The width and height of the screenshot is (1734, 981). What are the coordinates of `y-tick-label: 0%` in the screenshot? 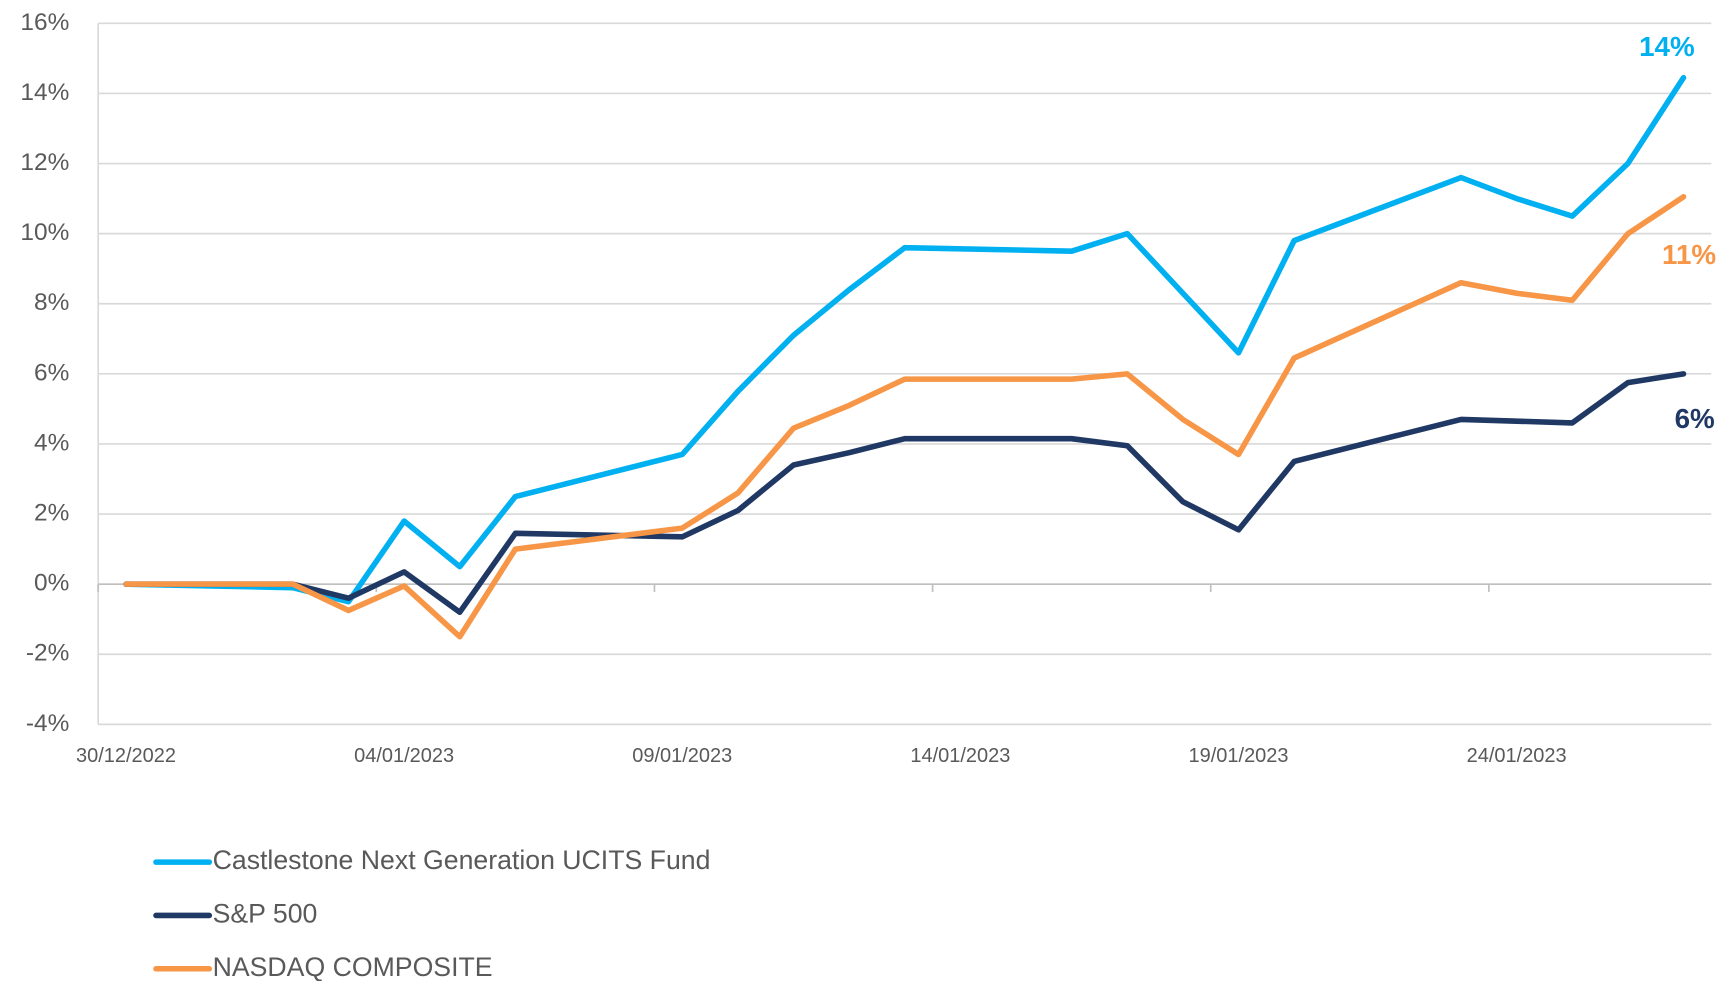 It's located at (51, 583).